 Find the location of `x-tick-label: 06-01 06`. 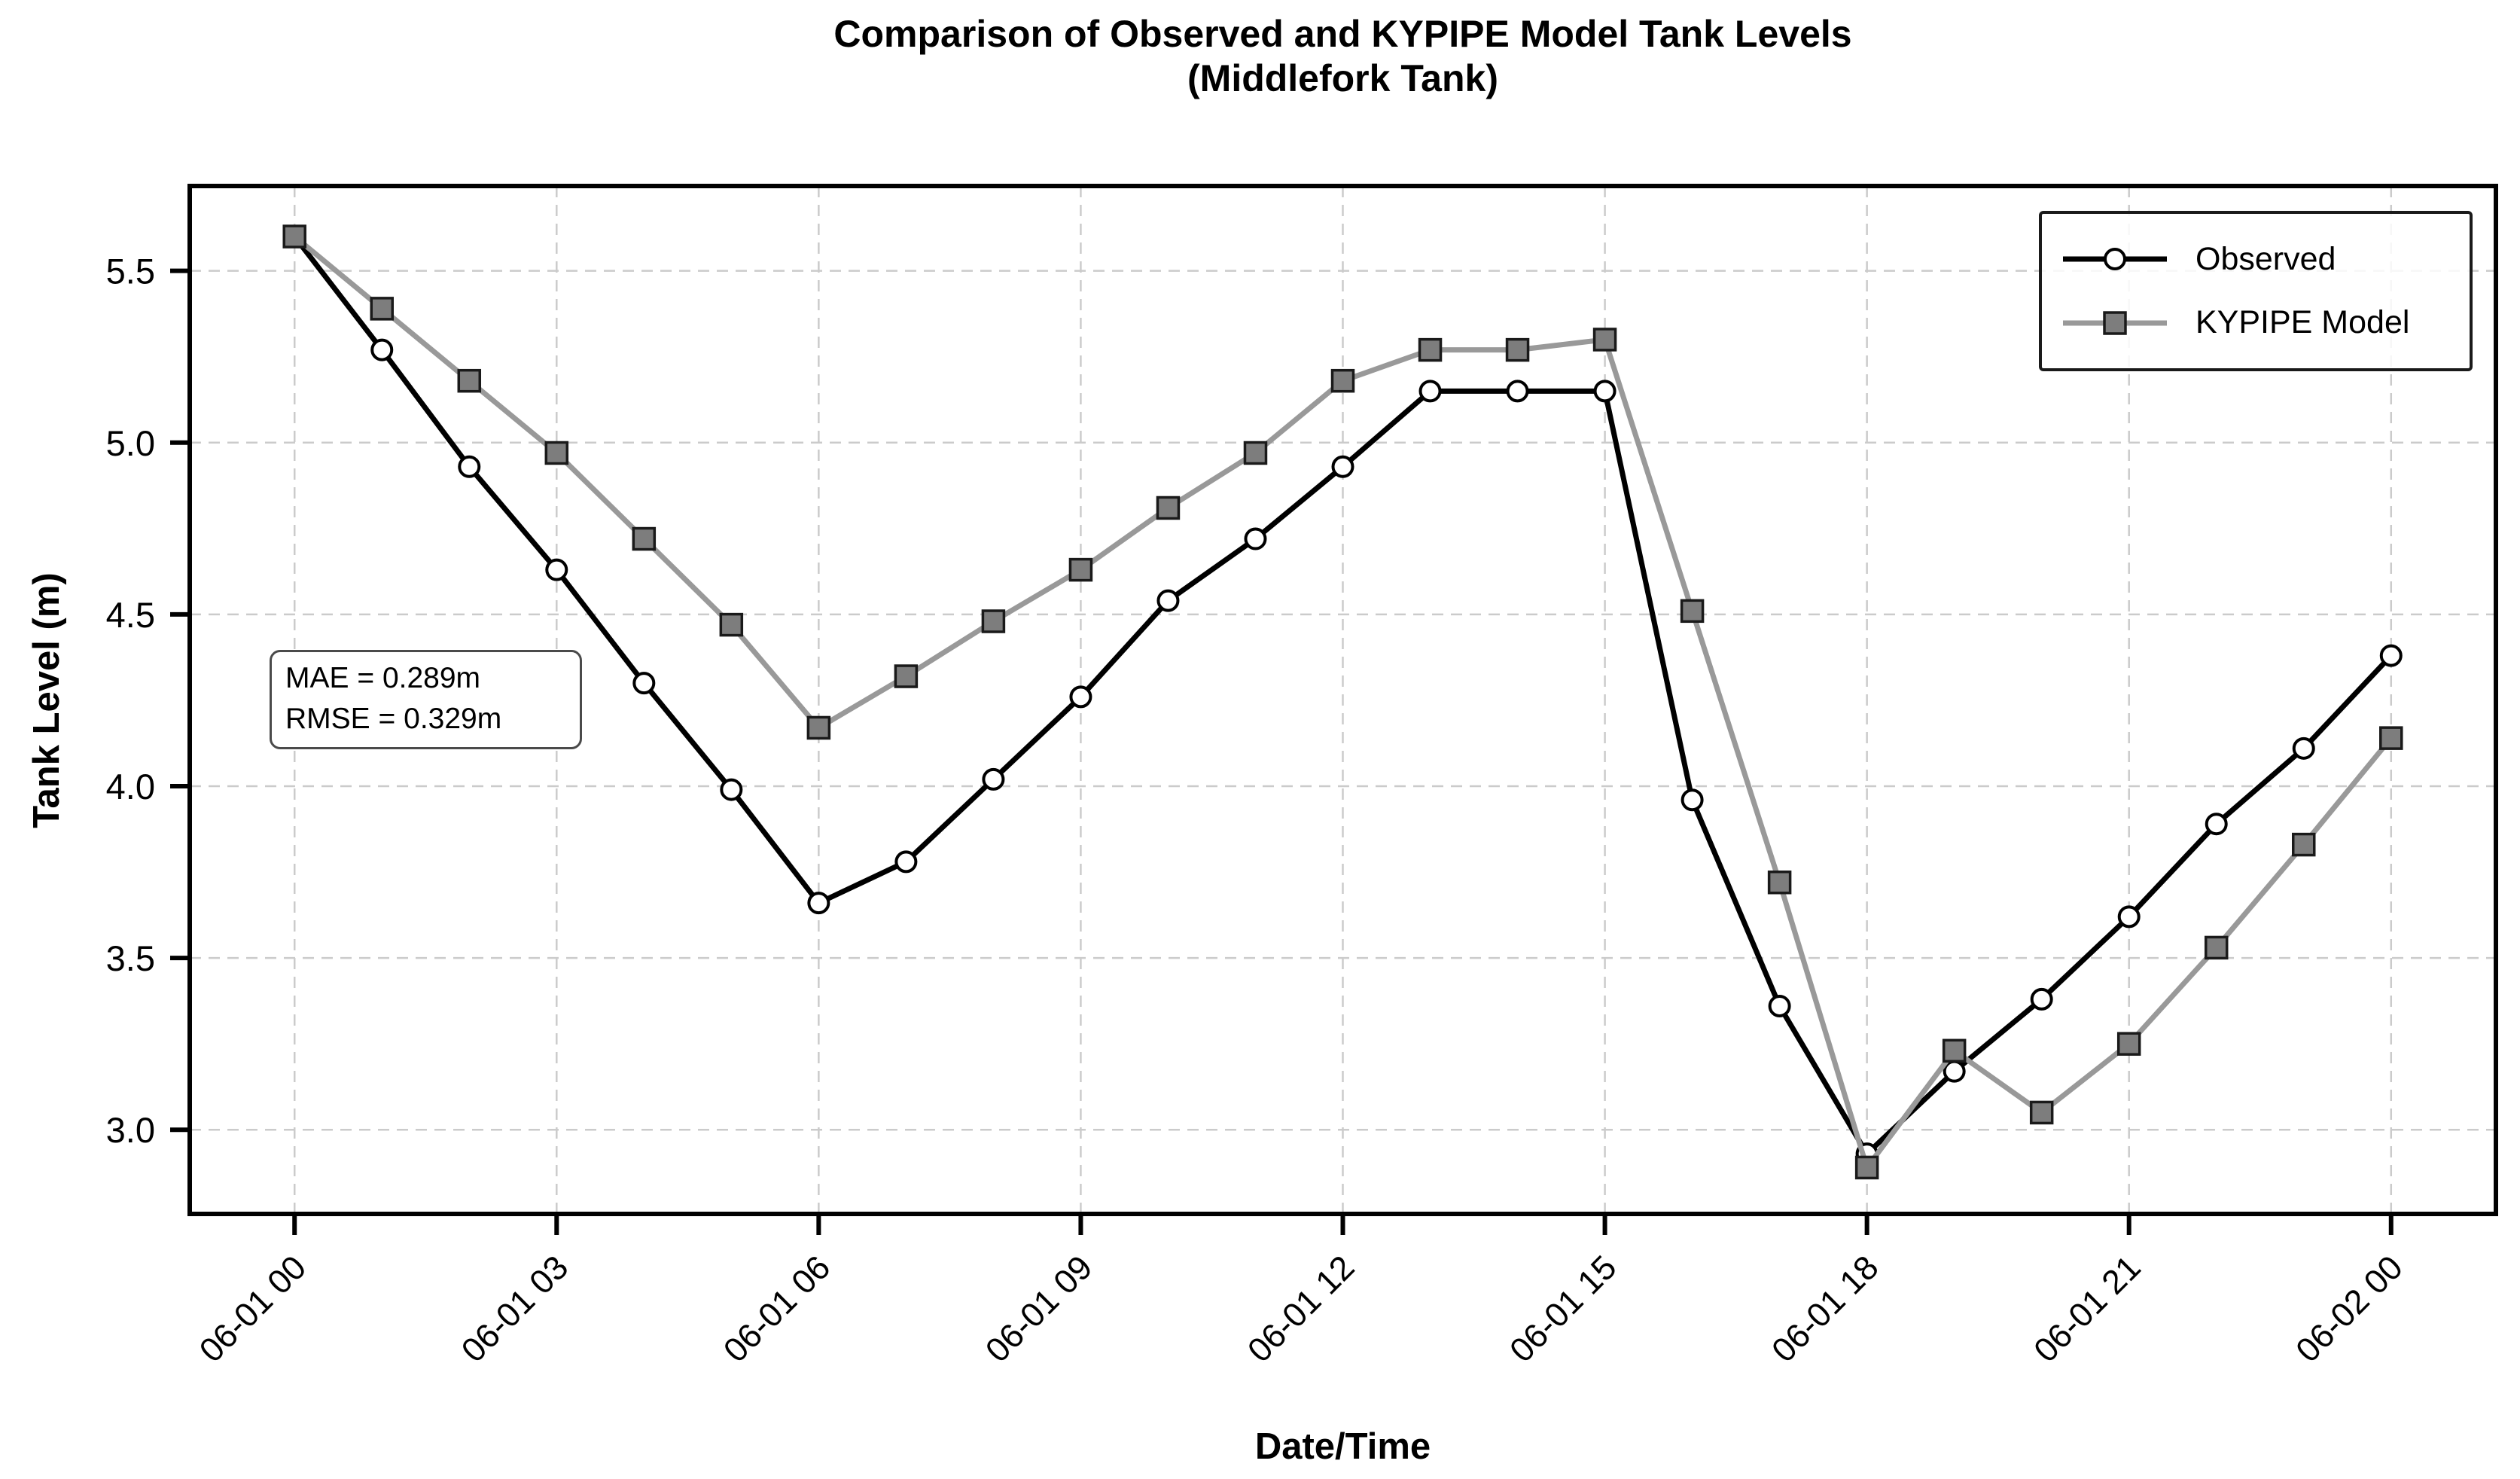

x-tick-label: 06-01 06 is located at coordinates (777, 1309).